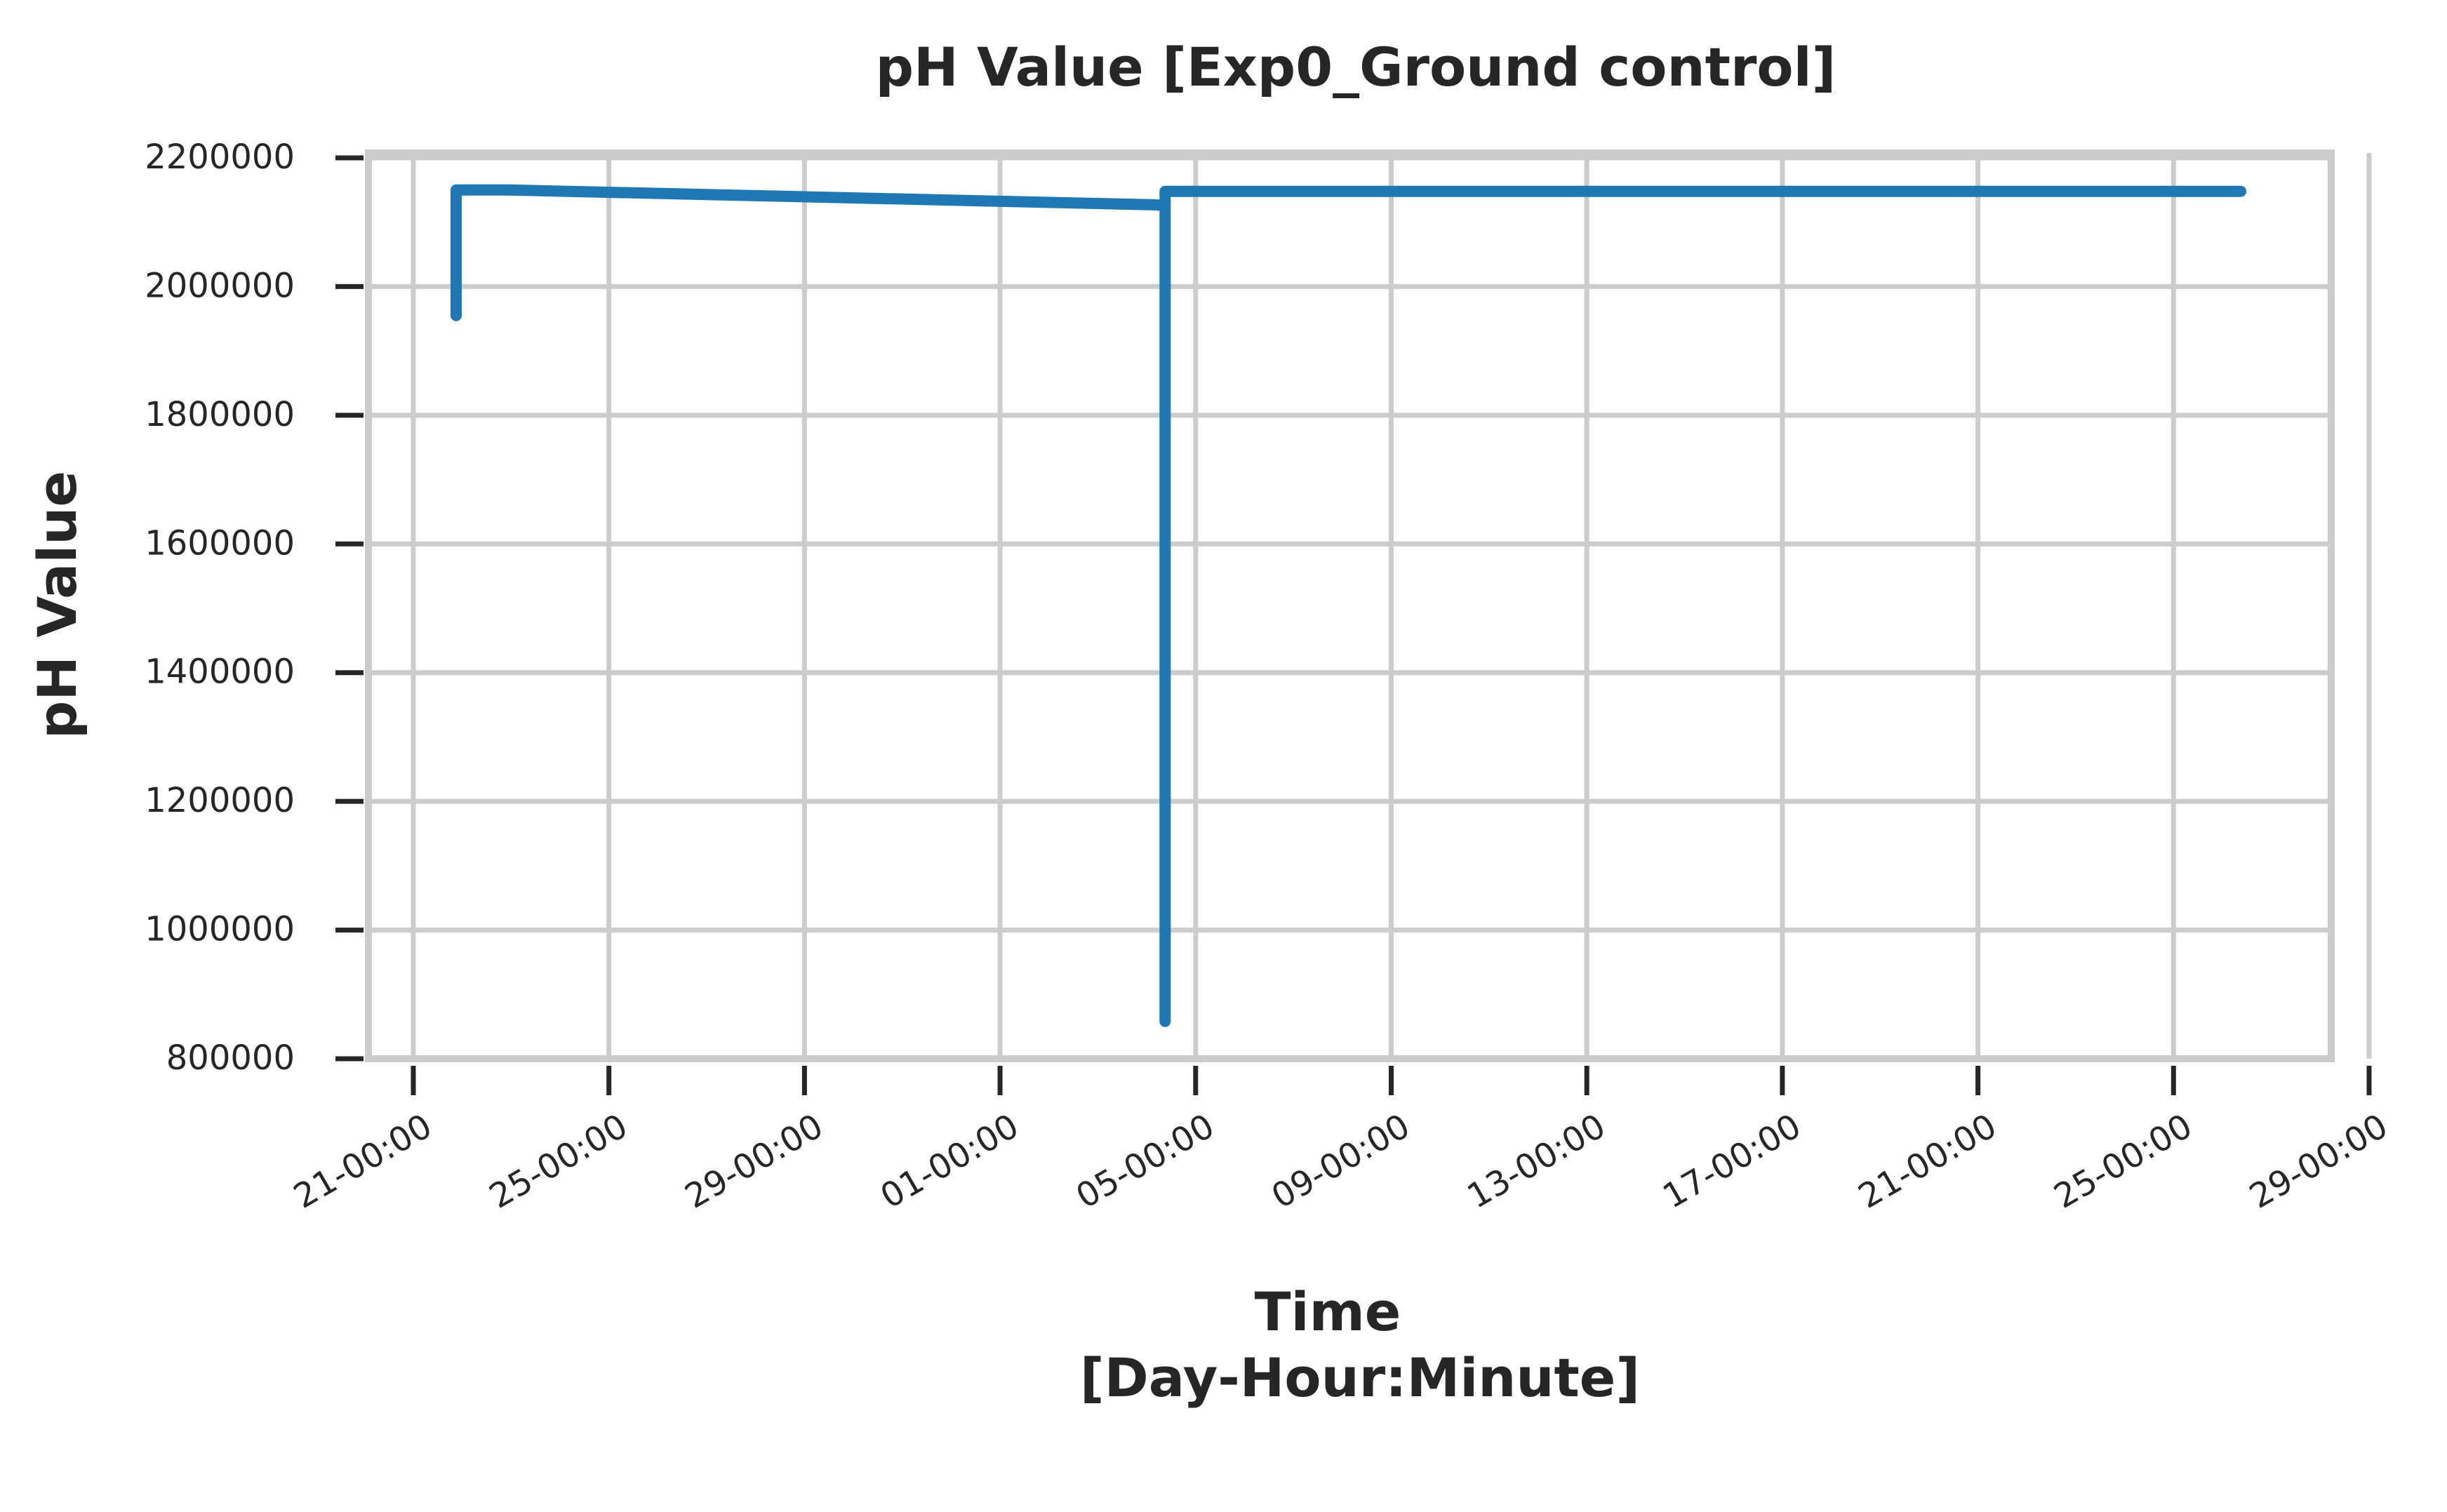 The image size is (2447, 1512). I want to click on y-tick-label: 800000, so click(230, 1058).